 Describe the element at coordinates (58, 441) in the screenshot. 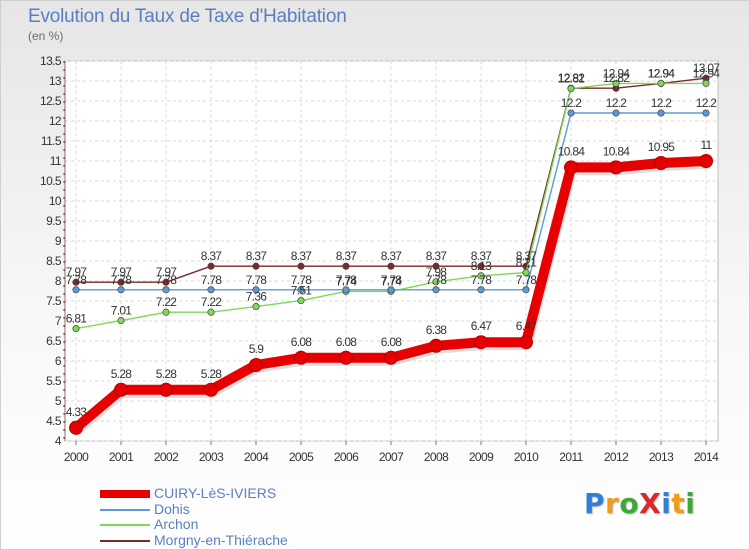

I see `y-tick-label: 4` at that location.